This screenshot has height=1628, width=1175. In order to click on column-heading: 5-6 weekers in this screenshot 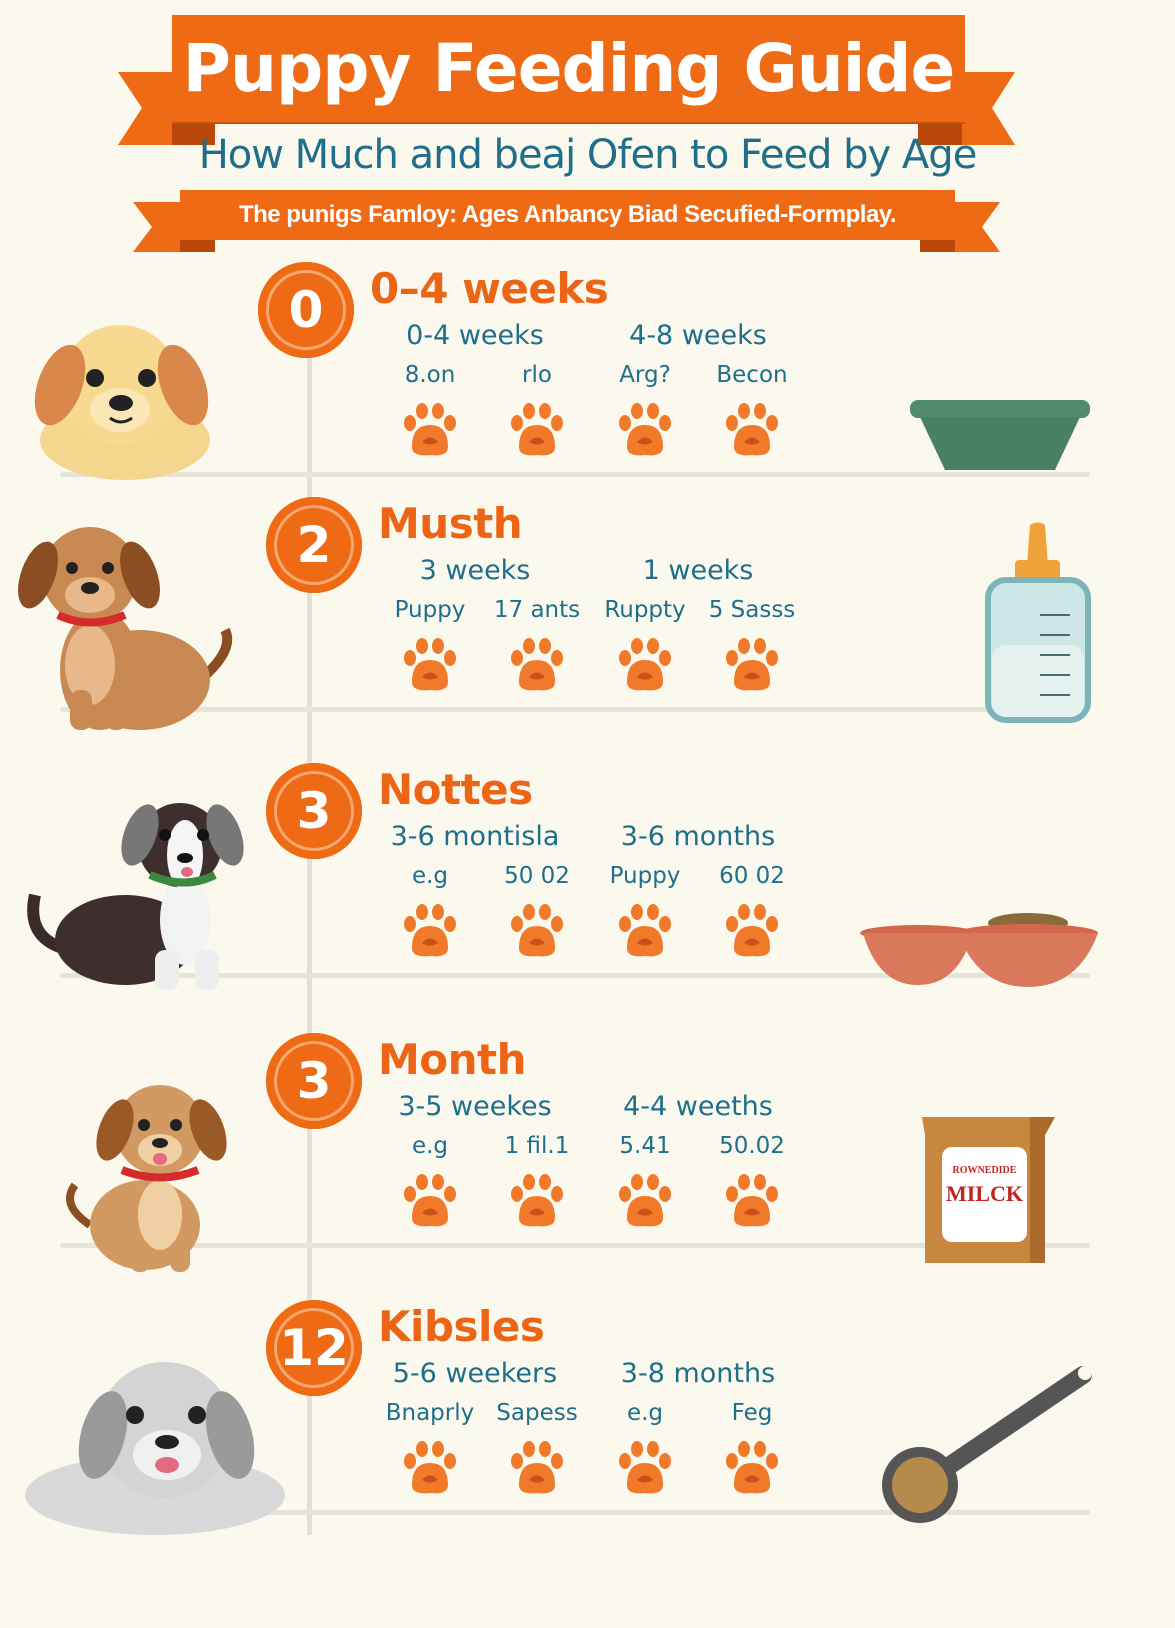, I will do `click(475, 1373)`.